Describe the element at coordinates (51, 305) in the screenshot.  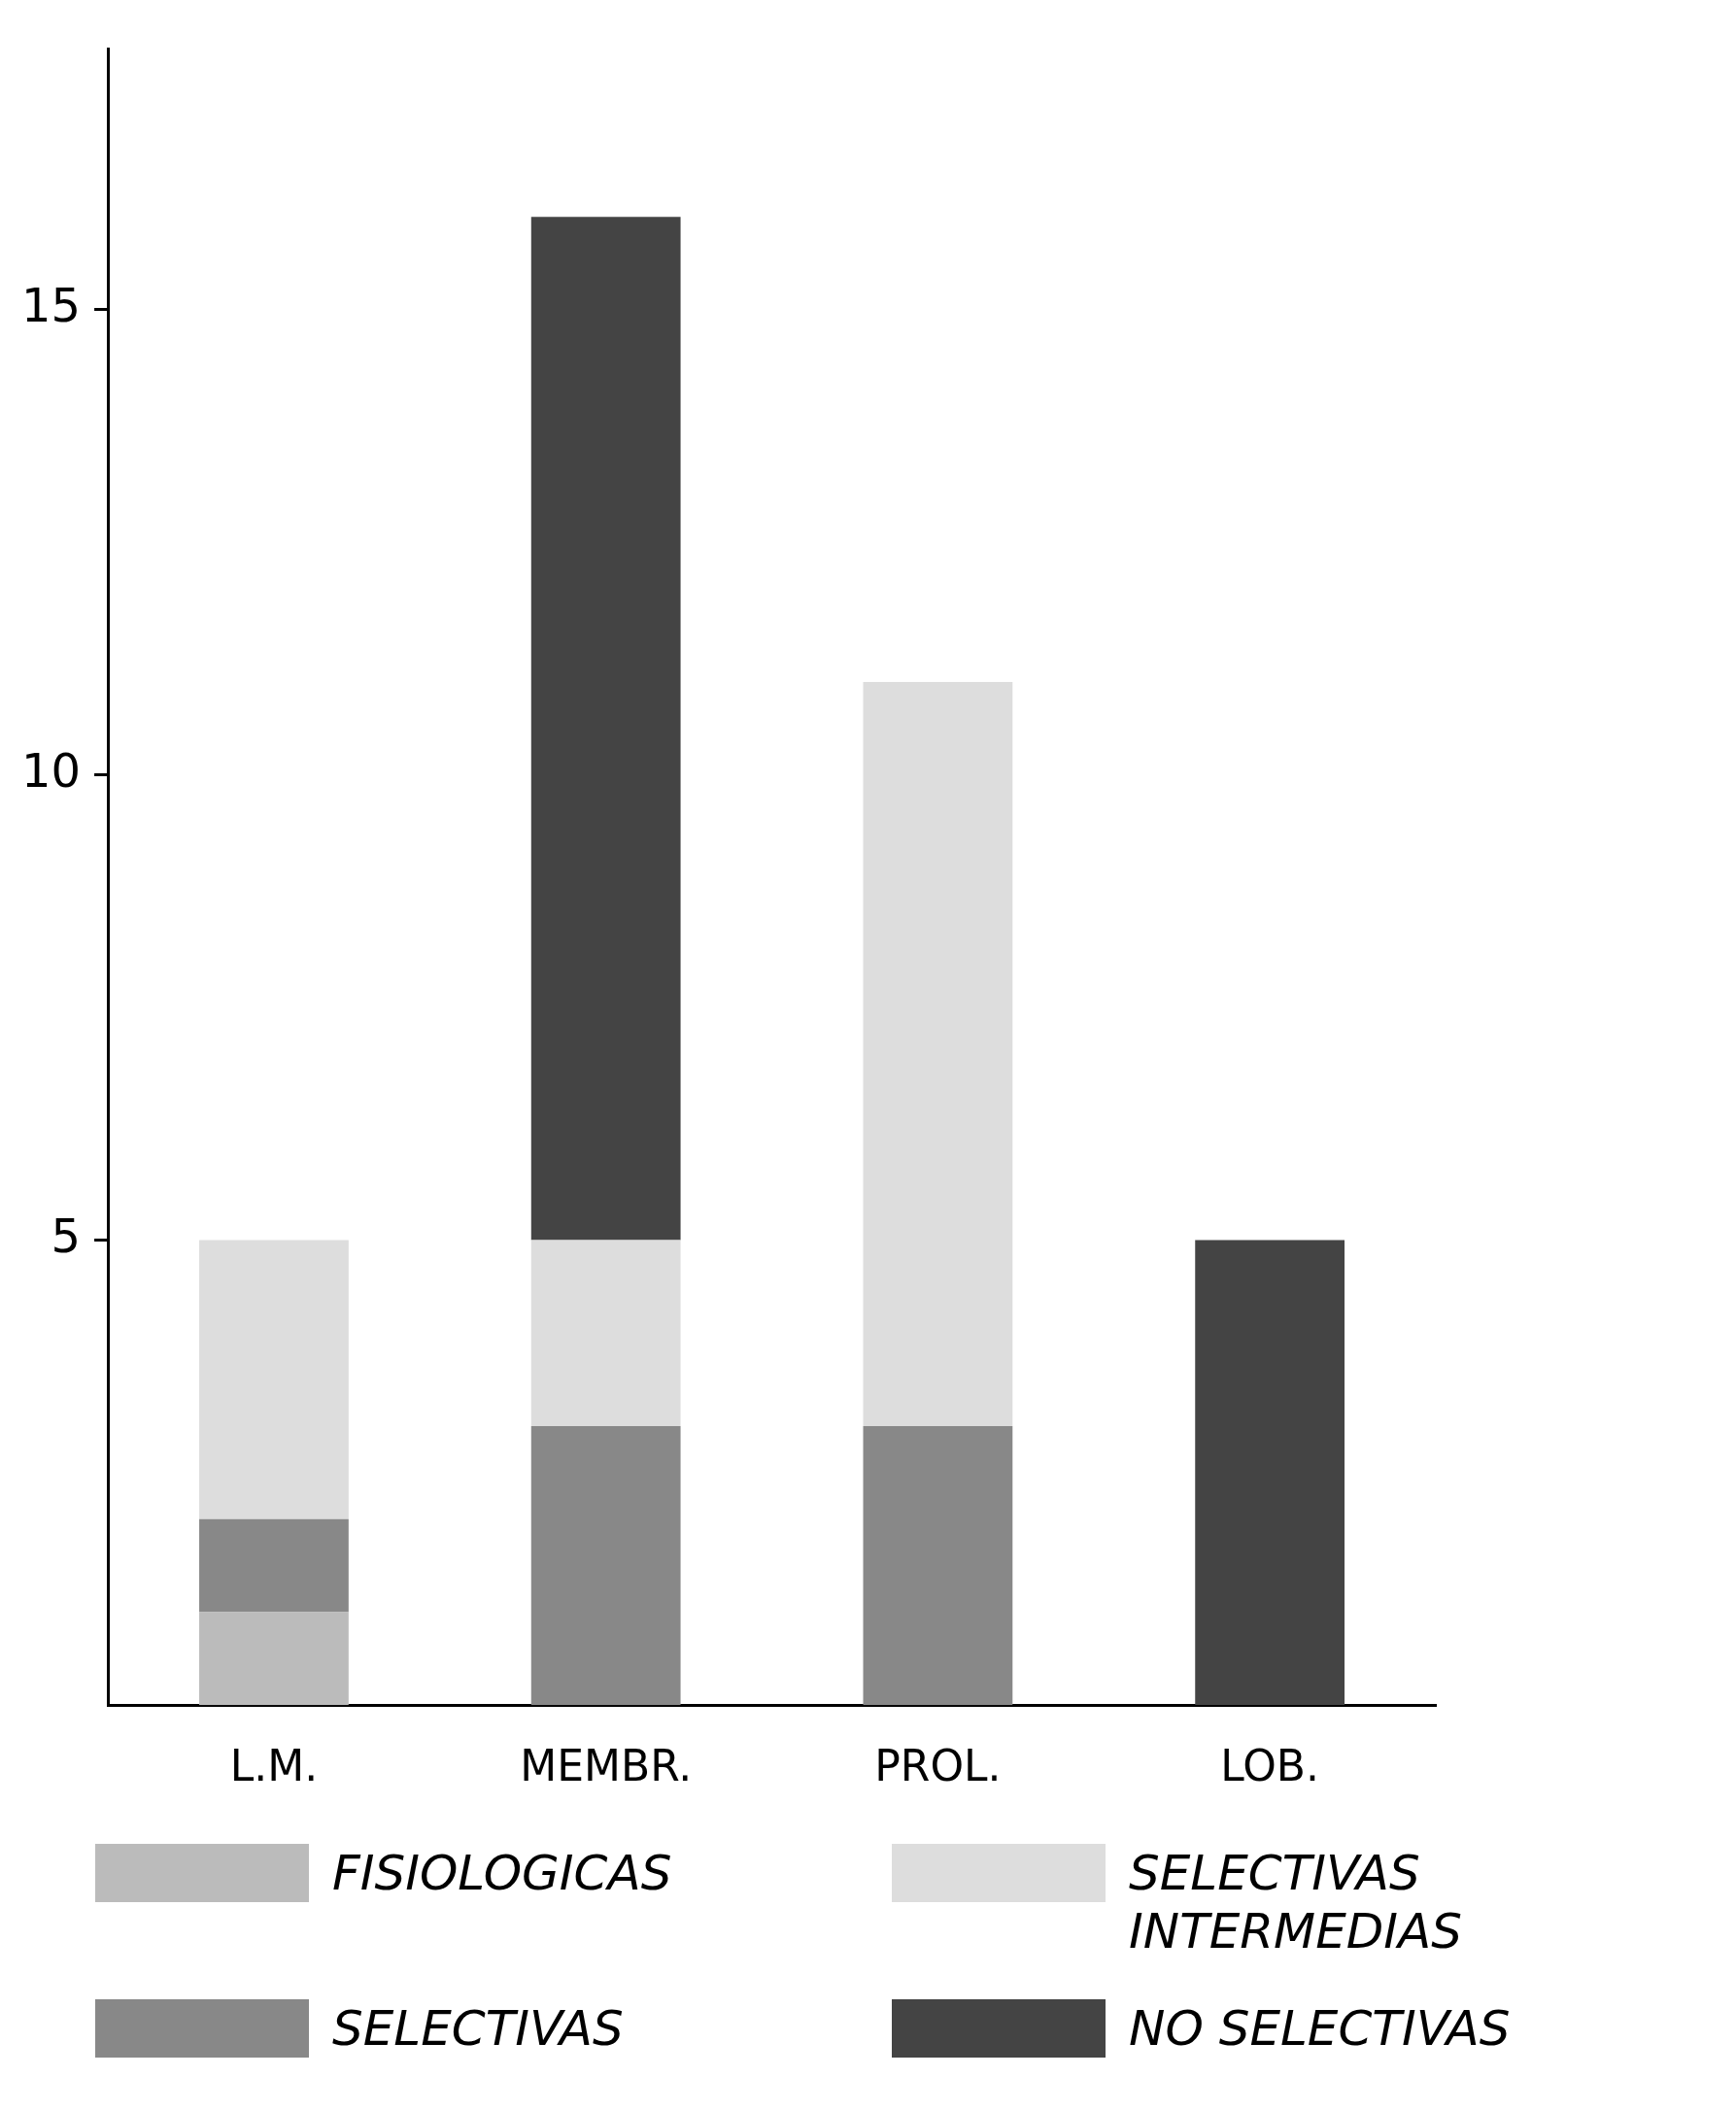
I see `y-tick-label: 15` at that location.